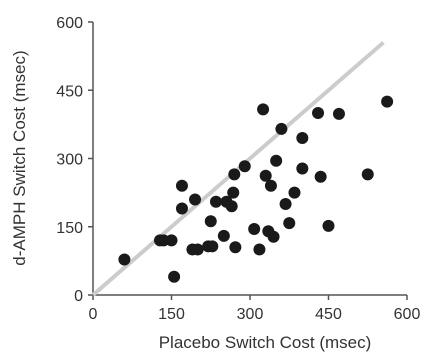  Describe the element at coordinates (328, 314) in the screenshot. I see `x-tick-label: 450` at that location.